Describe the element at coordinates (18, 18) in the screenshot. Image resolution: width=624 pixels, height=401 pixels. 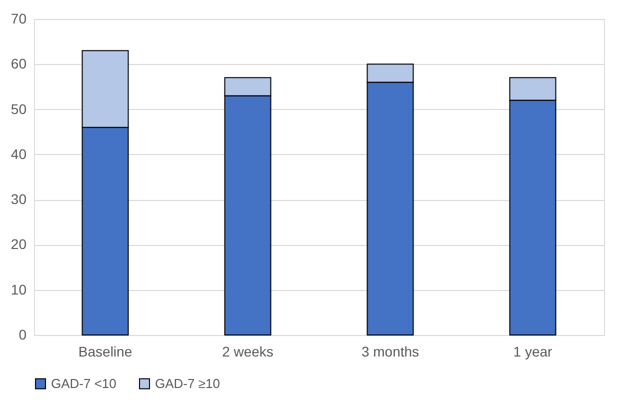
I see `y-tick-label: 70` at that location.